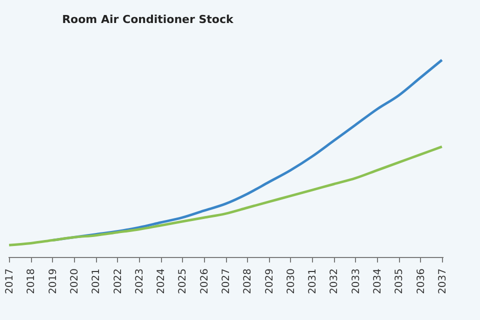  What do you see at coordinates (53, 281) in the screenshot?
I see `x-tick-label: 2019` at bounding box center [53, 281].